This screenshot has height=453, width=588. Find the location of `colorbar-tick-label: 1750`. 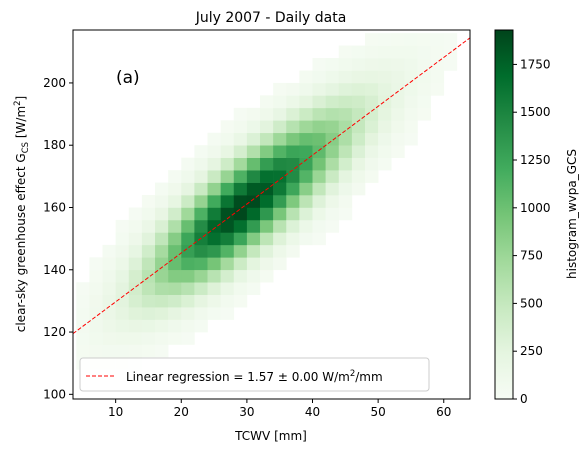

colorbar-tick-label: 1750 is located at coordinates (535, 64).